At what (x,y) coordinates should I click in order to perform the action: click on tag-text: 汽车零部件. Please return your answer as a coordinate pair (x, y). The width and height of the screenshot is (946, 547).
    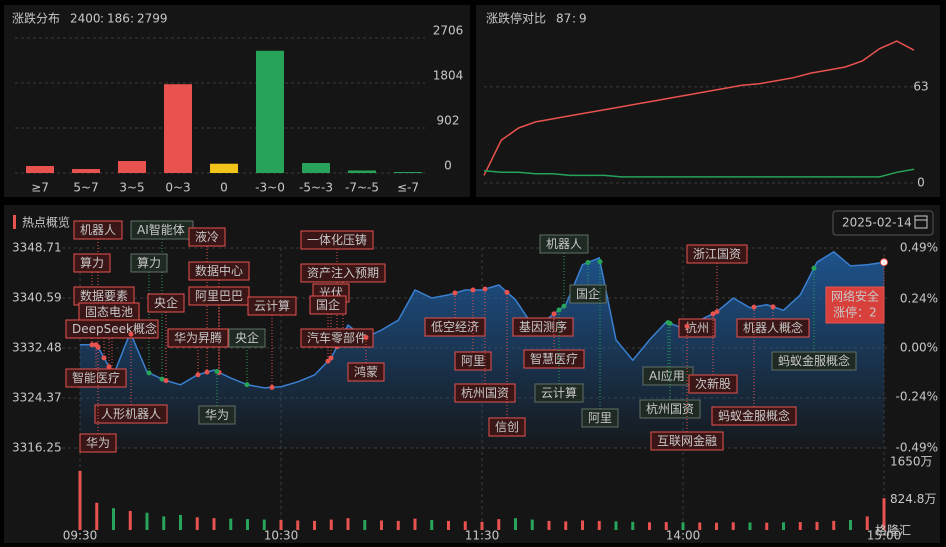
    Looking at the image, I should click on (337, 337).